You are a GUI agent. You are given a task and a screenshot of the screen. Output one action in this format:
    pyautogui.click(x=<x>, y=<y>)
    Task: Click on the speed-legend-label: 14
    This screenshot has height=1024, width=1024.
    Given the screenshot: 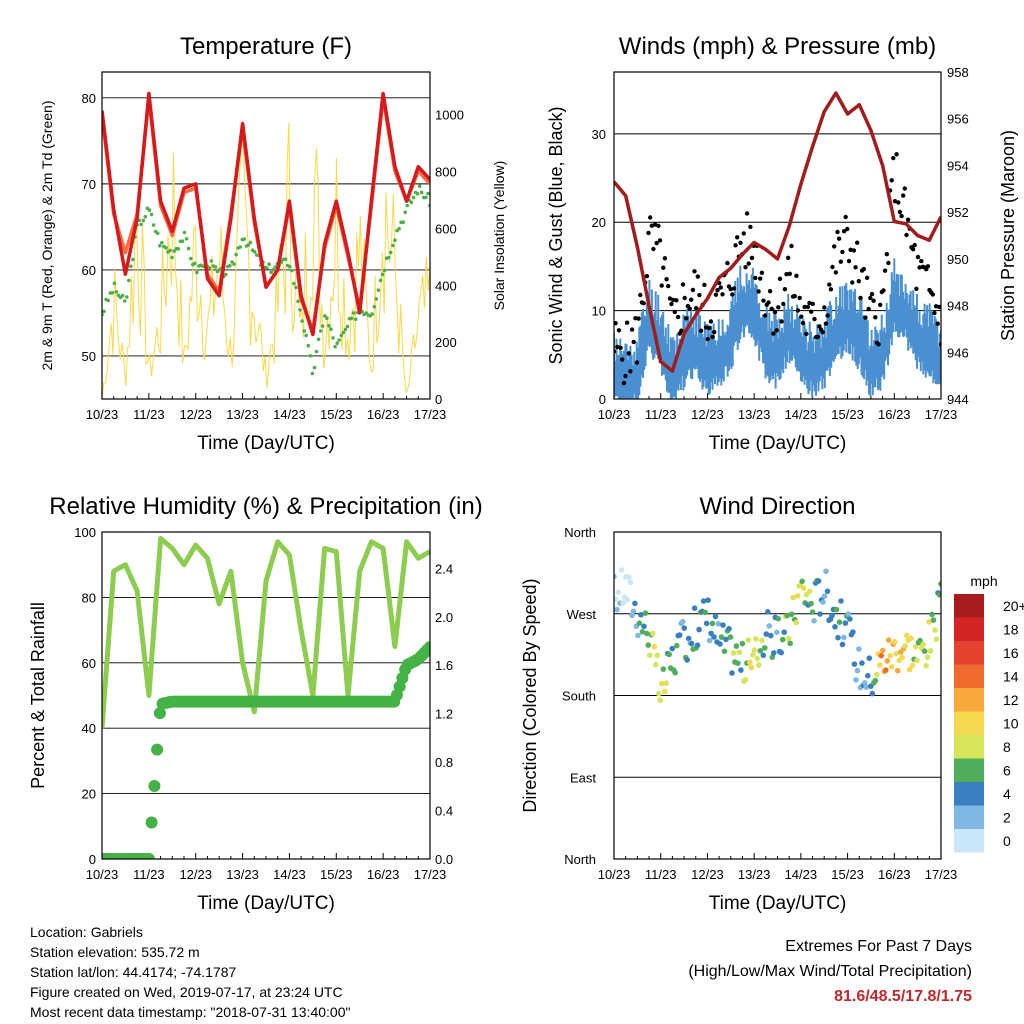 What is the action you would take?
    pyautogui.click(x=1011, y=677)
    